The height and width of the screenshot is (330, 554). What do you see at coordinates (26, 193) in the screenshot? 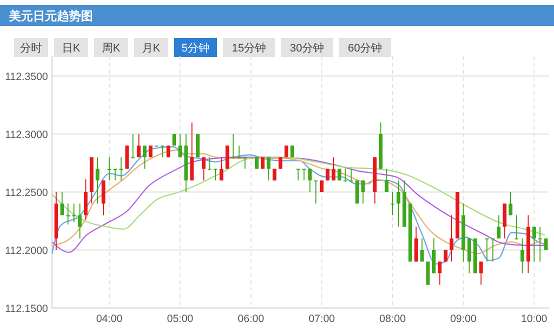
I see `y-tick-label: 112.2500` at bounding box center [26, 193].